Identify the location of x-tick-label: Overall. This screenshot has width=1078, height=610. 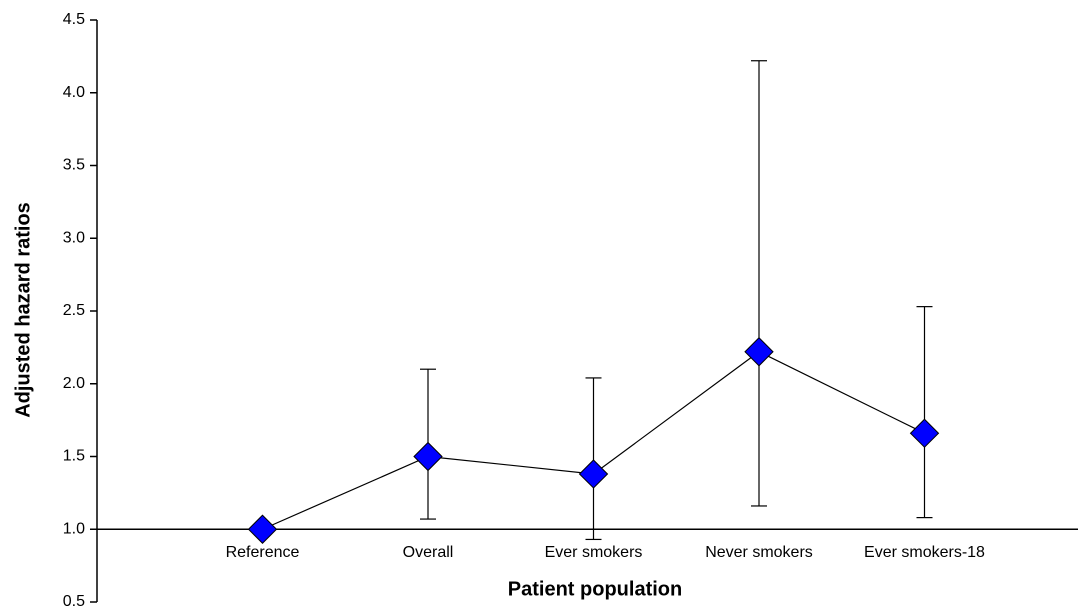
(428, 552).